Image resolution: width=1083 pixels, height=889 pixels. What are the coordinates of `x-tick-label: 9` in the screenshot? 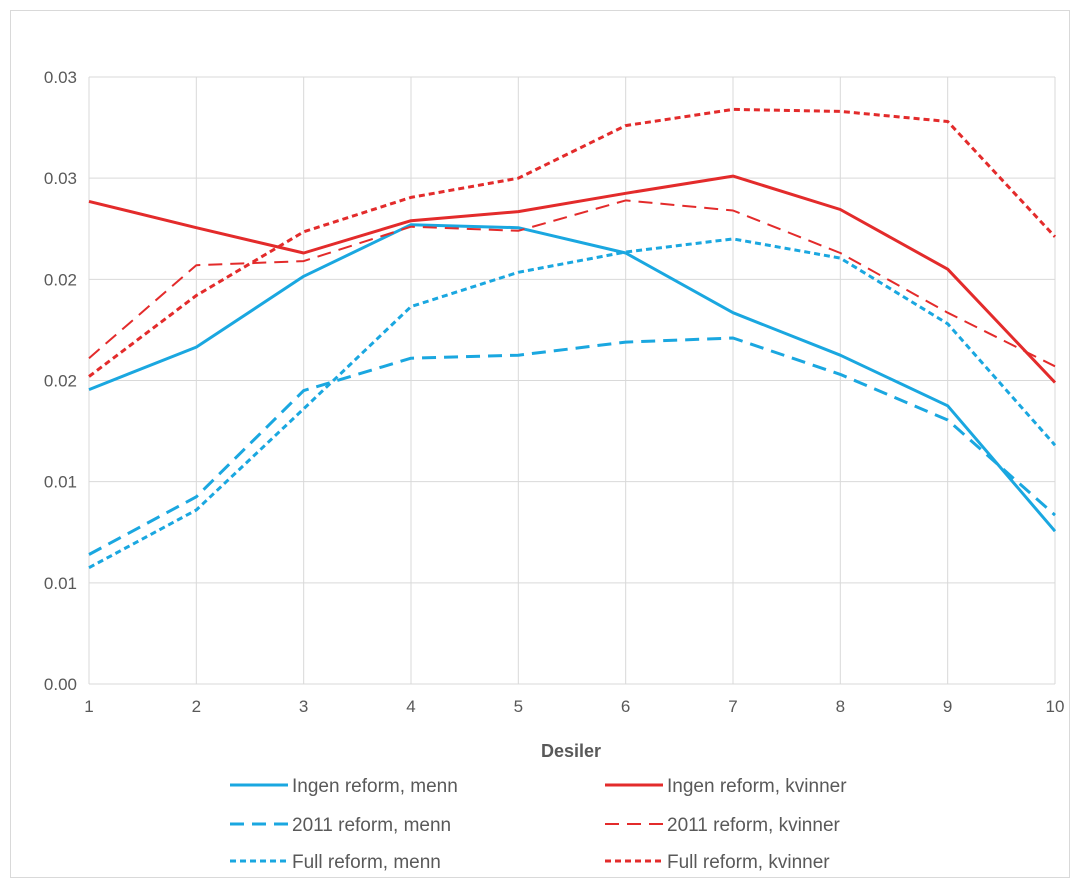 It's located at (947, 706).